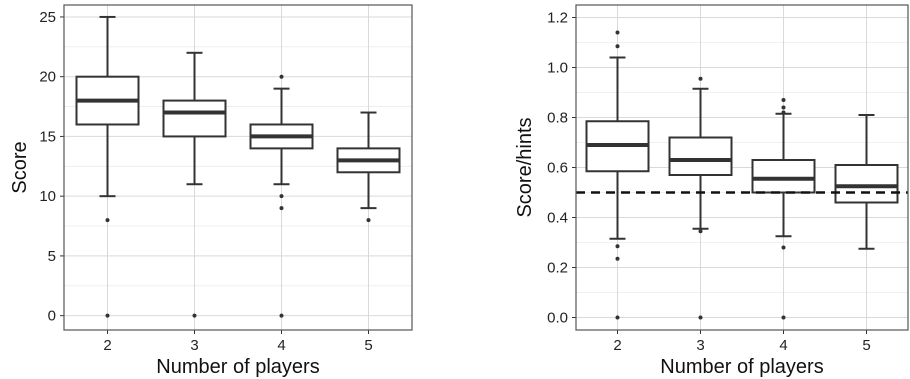 The width and height of the screenshot is (910, 379). I want to click on y-tick-label: 0.4, so click(557, 218).